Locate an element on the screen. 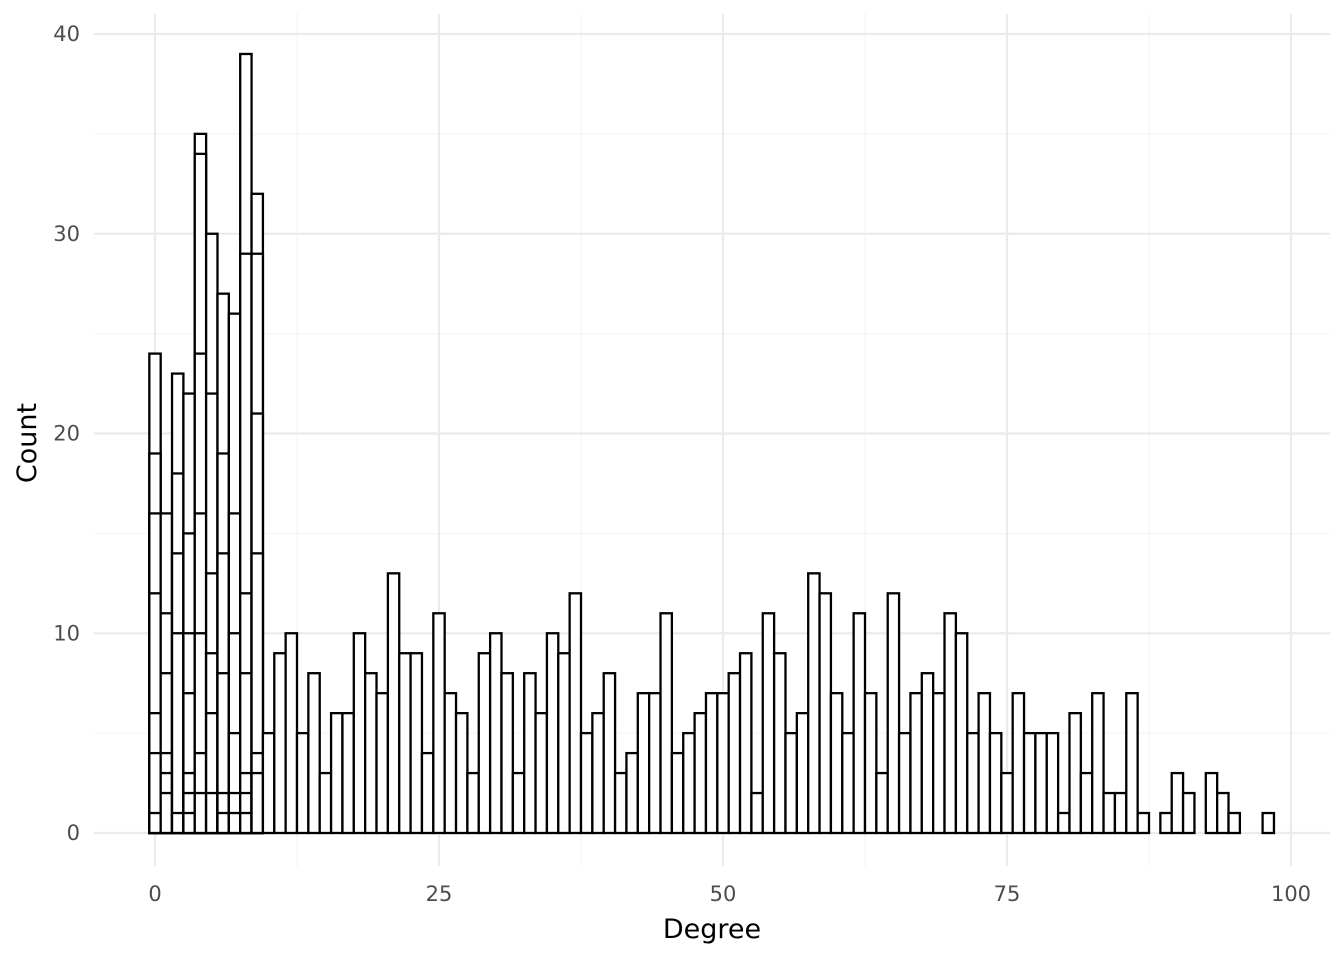  x-axis-ticks: 0 25 50 75 100 is located at coordinates (729, 894).